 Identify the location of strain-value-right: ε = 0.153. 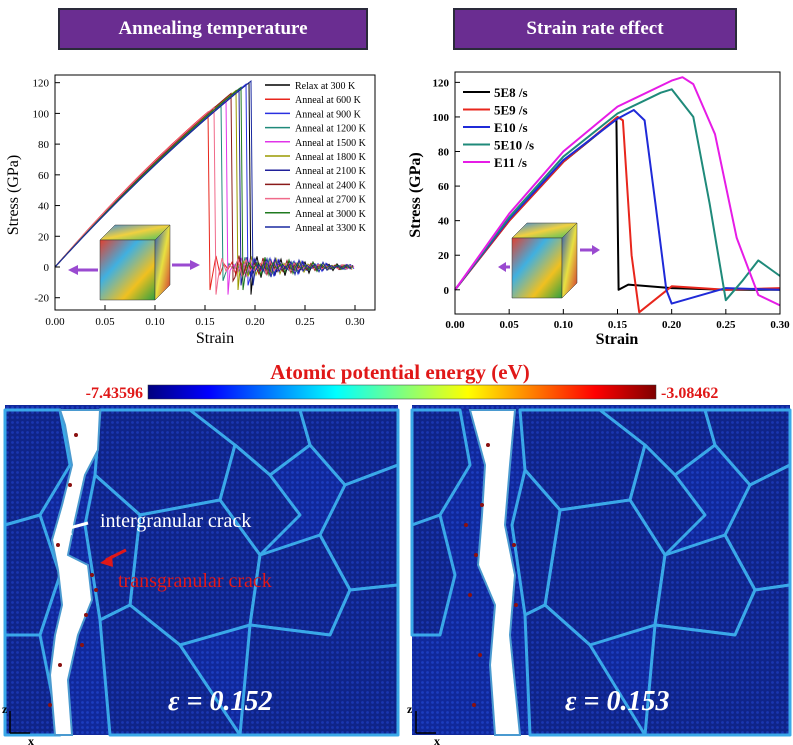
(617, 701).